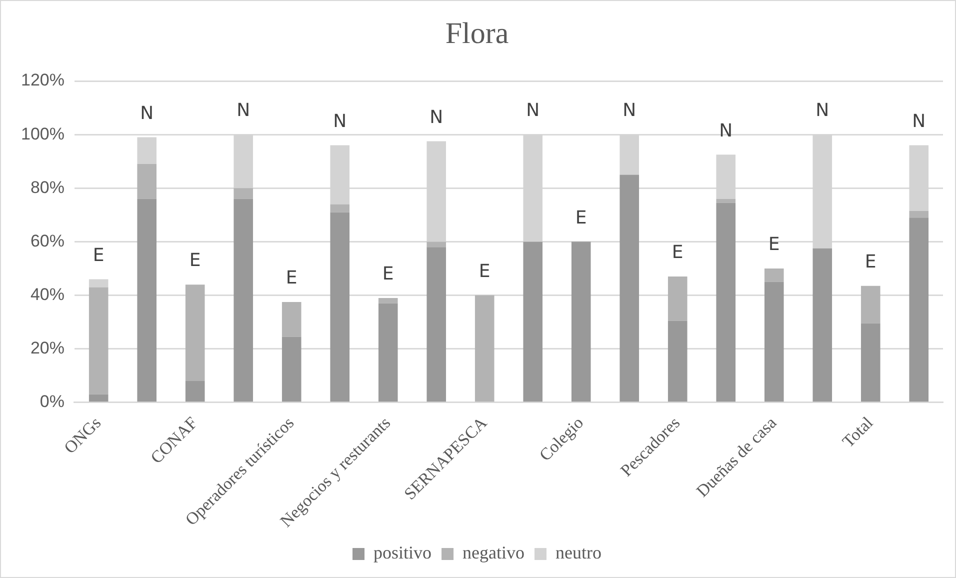 This screenshot has height=578, width=956. Describe the element at coordinates (403, 552) in the screenshot. I see `legend-label: positivo` at that location.